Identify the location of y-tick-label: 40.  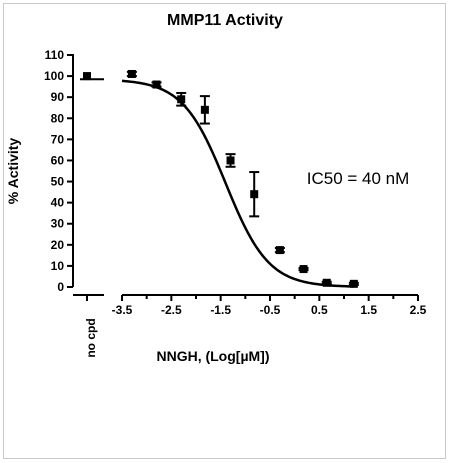
(58, 203).